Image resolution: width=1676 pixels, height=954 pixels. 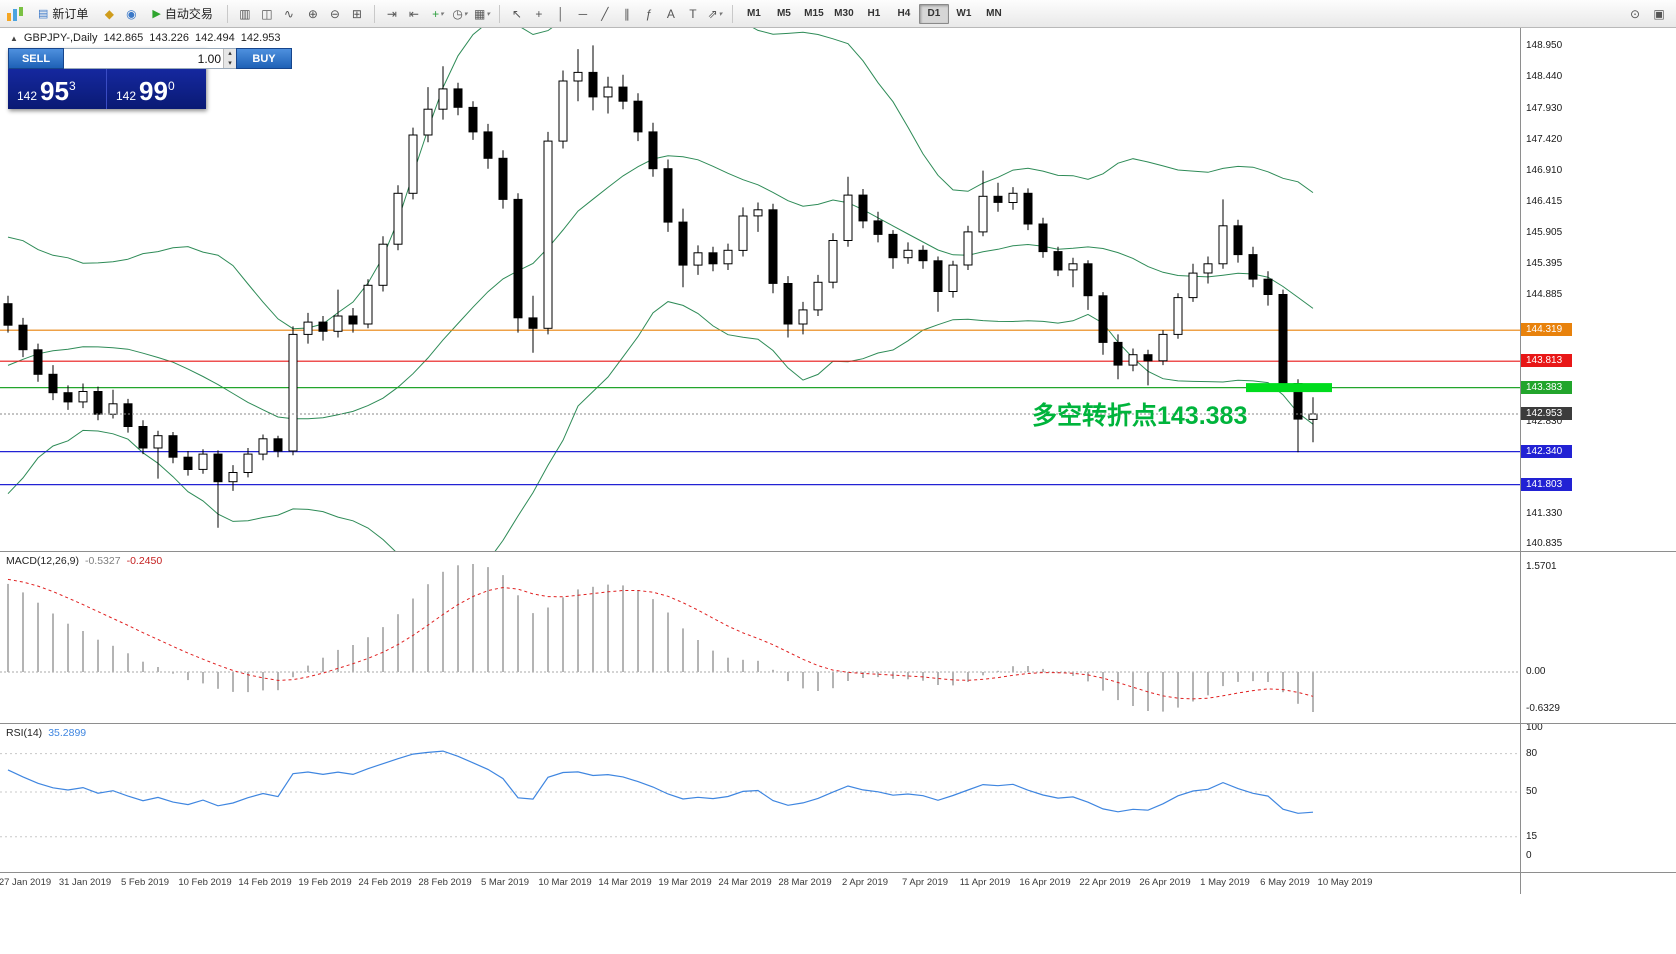 I want to click on chart-icon: ▲, so click(x=14, y=38).